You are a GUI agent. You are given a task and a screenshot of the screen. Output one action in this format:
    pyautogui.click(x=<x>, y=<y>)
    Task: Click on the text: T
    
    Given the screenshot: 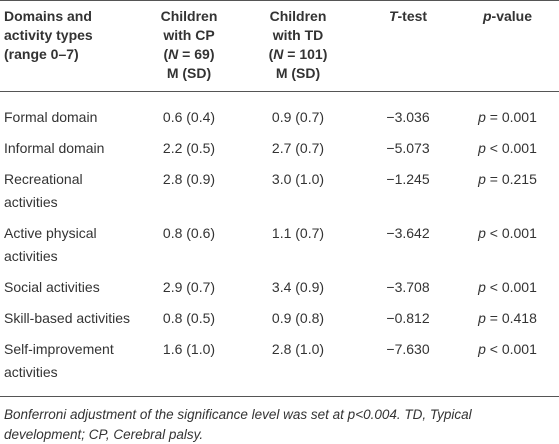 What is the action you would take?
    pyautogui.click(x=393, y=16)
    